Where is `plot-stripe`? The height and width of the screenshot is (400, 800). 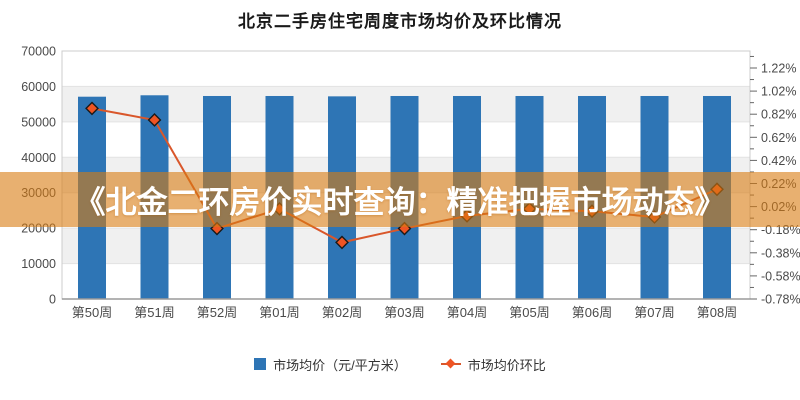 plot-stripe is located at coordinates (406, 69).